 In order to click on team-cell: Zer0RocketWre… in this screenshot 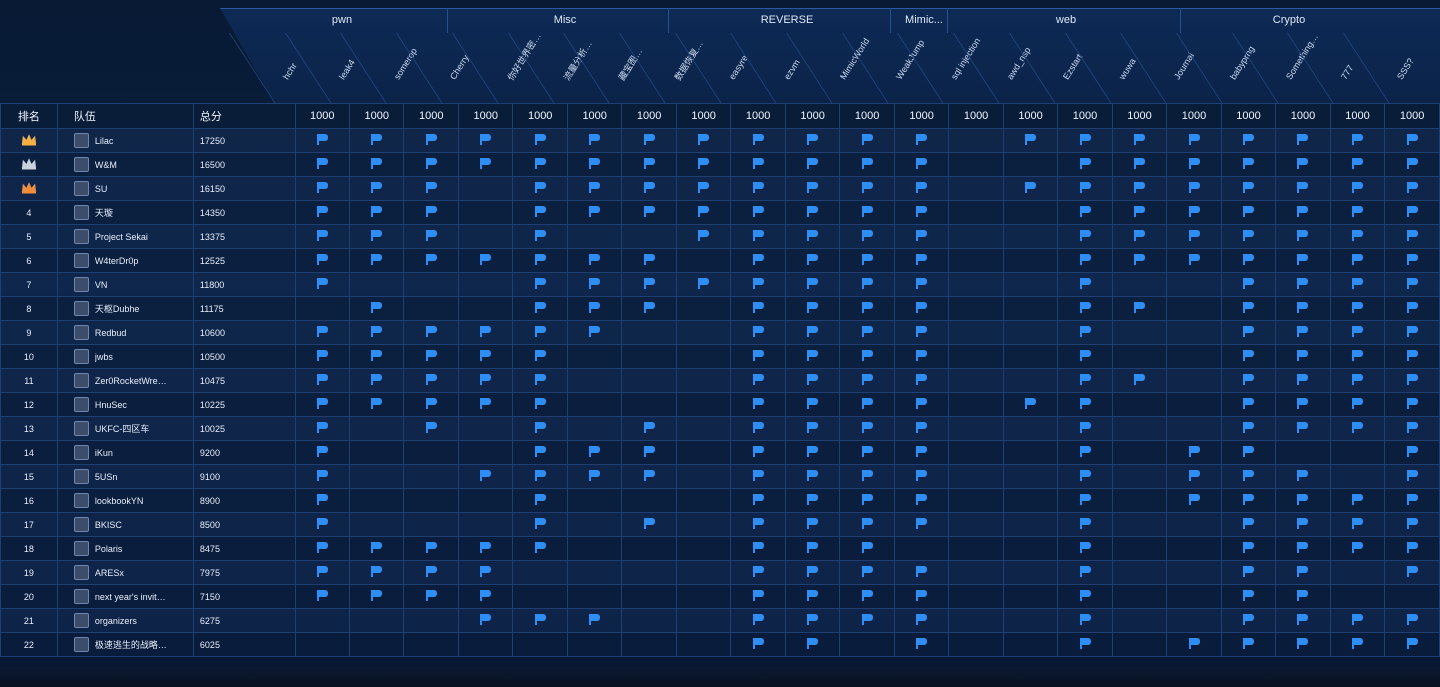, I will do `click(125, 380)`.